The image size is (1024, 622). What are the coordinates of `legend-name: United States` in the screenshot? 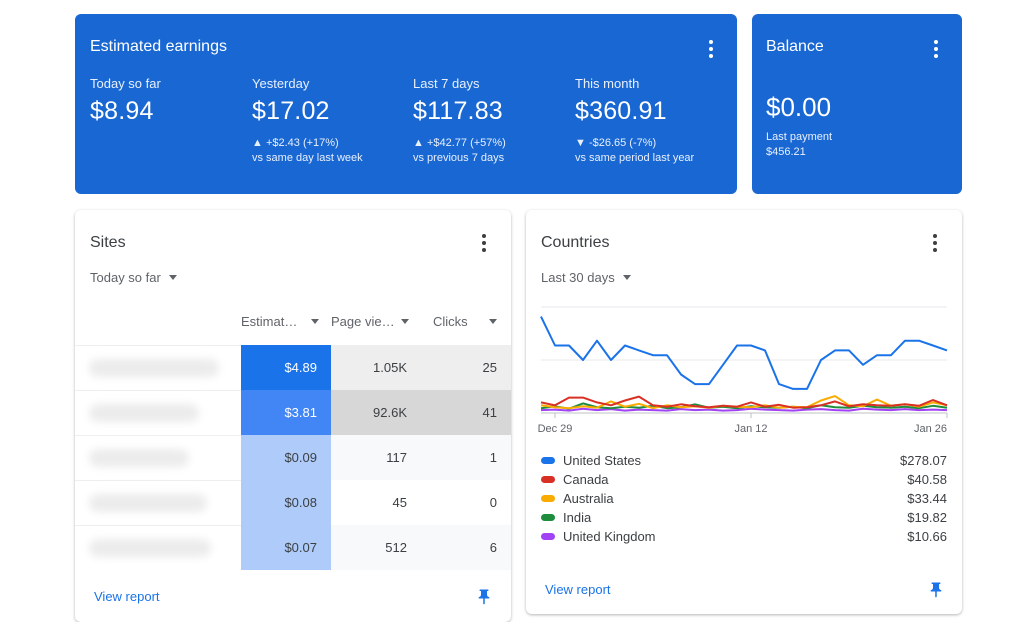 It's located at (602, 460).